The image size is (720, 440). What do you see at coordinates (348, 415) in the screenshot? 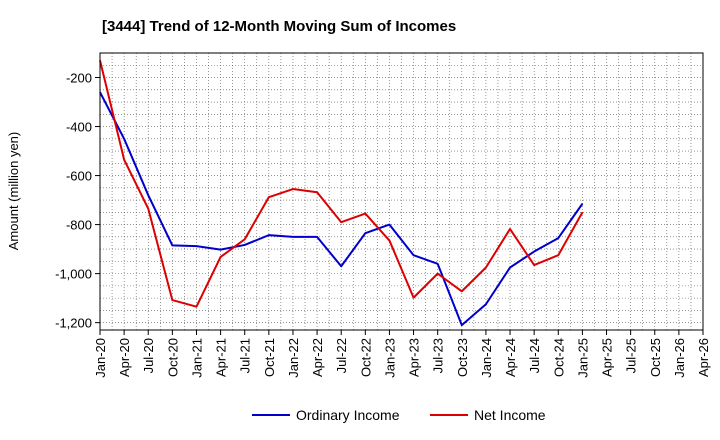
I see `legend-label-ordinary-income: Ordinary Income` at bounding box center [348, 415].